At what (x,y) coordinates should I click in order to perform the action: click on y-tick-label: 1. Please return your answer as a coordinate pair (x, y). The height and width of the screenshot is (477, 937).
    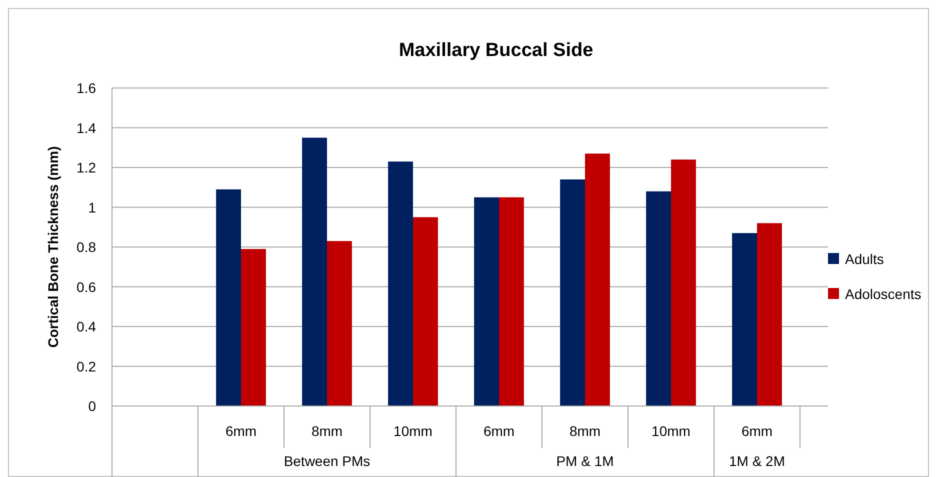
    Looking at the image, I should click on (92, 207).